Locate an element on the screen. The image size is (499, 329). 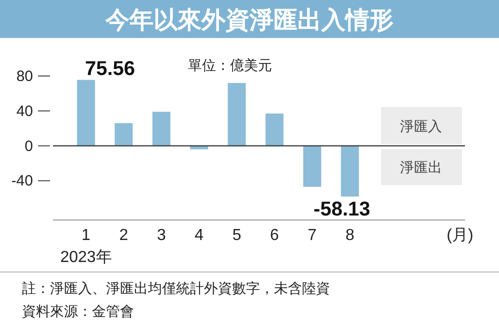
text: 淨匯入 is located at coordinates (421, 126).